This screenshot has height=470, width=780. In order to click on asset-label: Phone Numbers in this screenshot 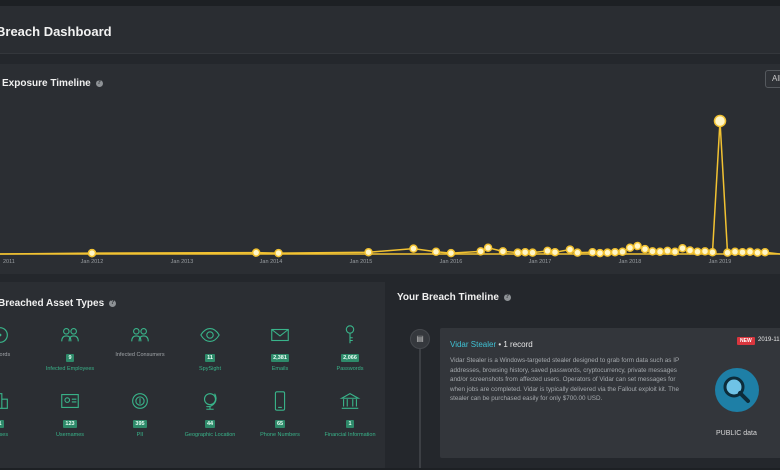, I will do `click(280, 435)`.